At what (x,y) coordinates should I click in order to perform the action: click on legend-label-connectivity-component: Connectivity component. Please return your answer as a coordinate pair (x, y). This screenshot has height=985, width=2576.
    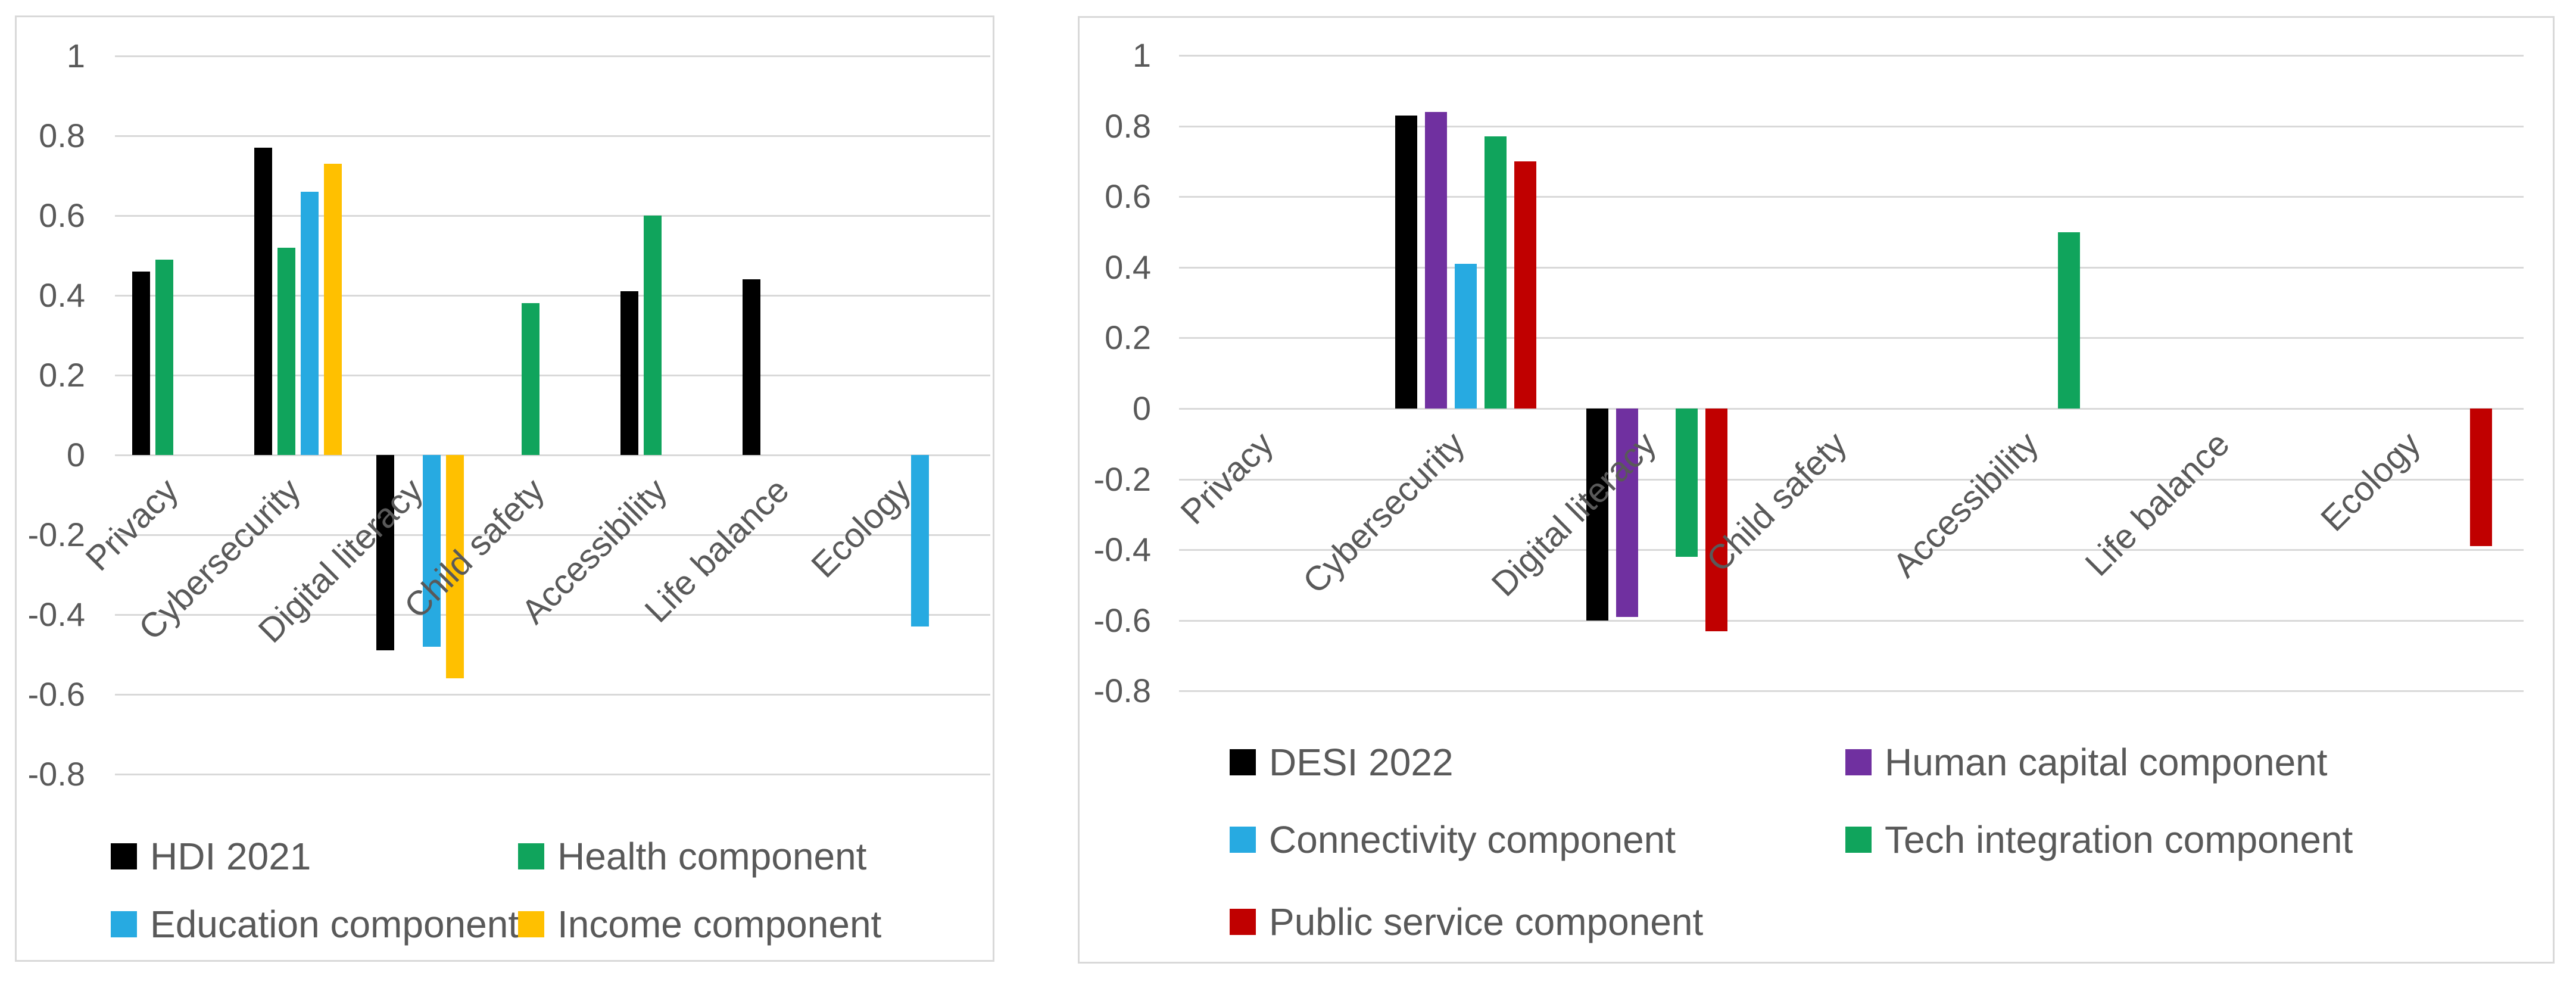
    Looking at the image, I should click on (1472, 839).